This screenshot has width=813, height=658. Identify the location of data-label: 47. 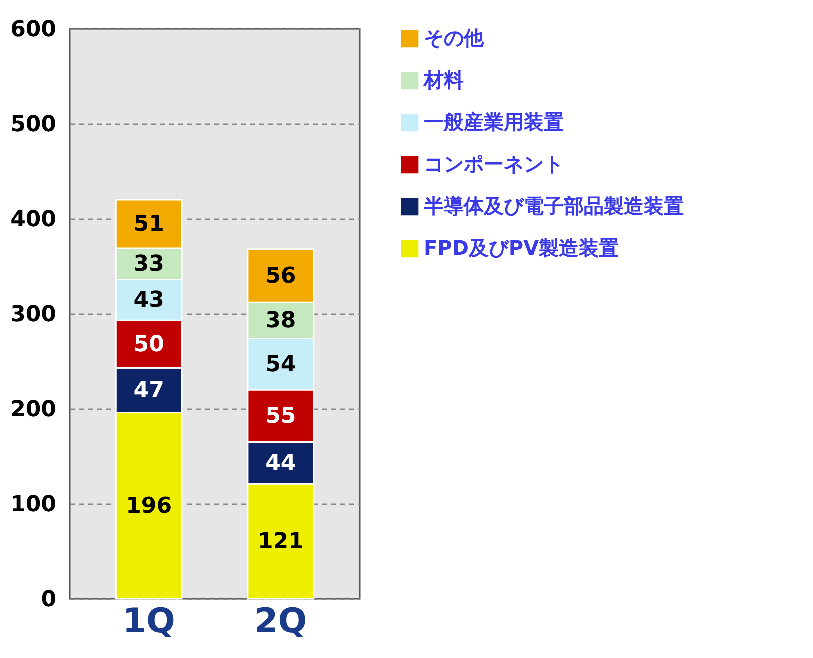
(149, 391).